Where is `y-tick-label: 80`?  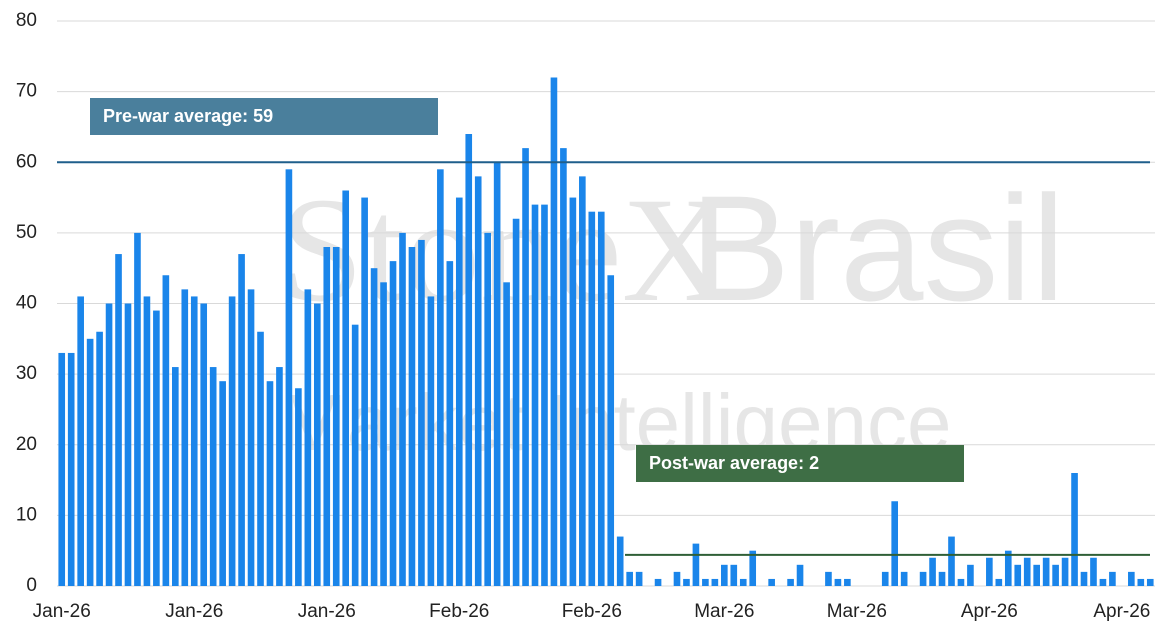
y-tick-label: 80 is located at coordinates (26, 20).